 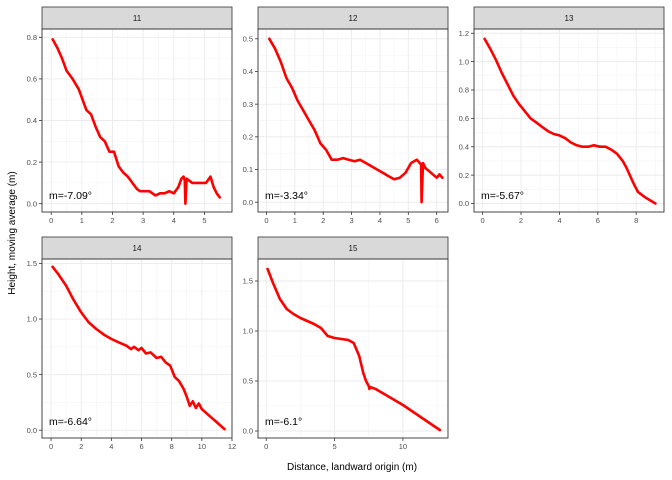 I want to click on facet-15: 15 0 5 10 0.0 0.5 1.0 1.5 m=-6.1°, so click(x=346, y=343).